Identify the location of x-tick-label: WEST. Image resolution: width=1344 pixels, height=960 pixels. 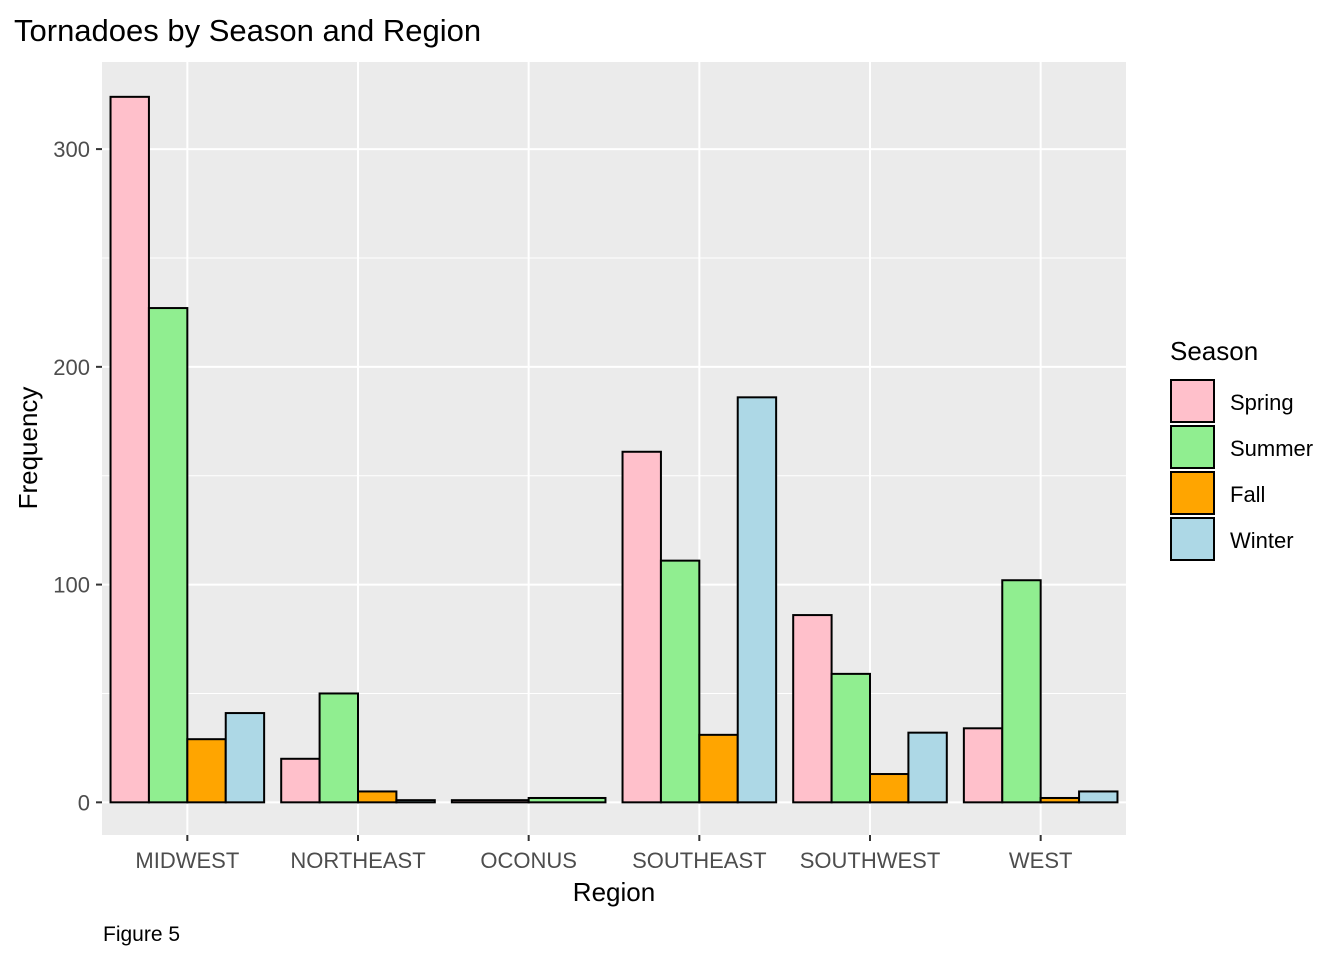
(1041, 860).